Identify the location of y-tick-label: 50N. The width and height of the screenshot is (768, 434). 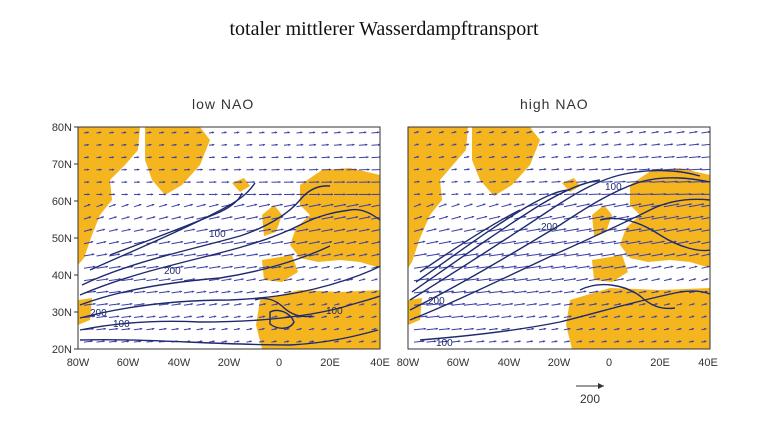
(62, 239).